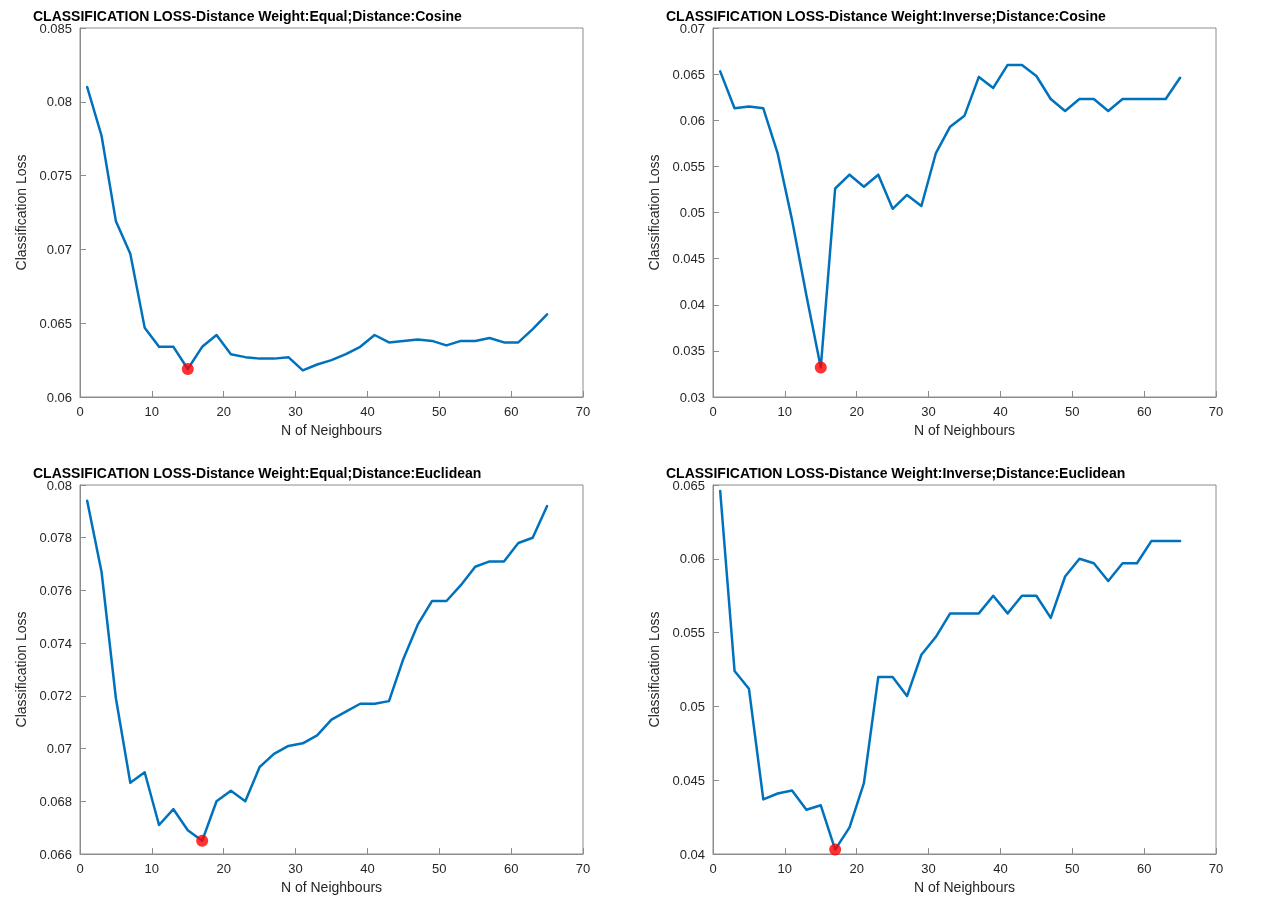 This screenshot has width=1267, height=914. I want to click on y-tick-label: 0.08, so click(59, 102).